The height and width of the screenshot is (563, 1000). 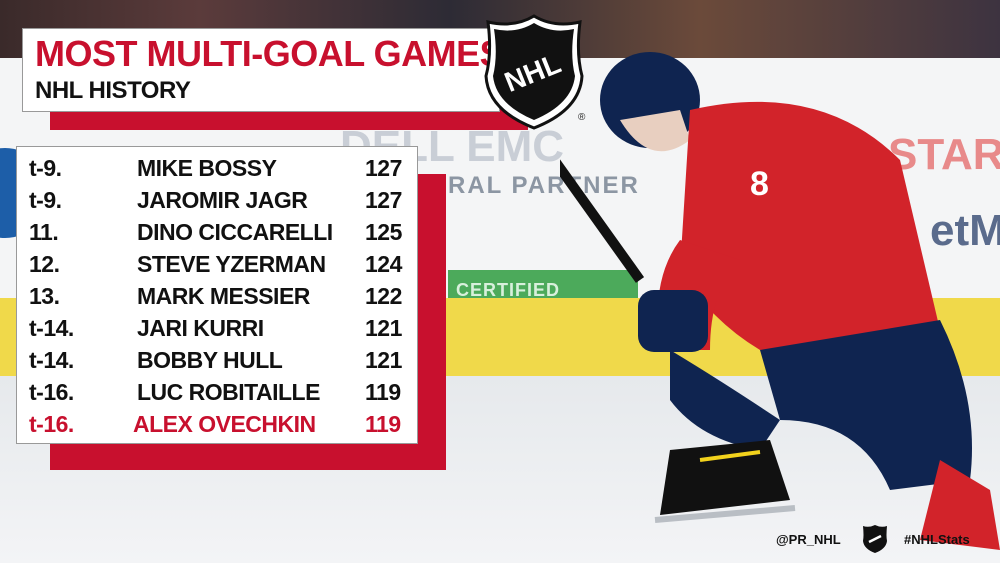 What do you see at coordinates (725, 400) in the screenshot?
I see `leg` at bounding box center [725, 400].